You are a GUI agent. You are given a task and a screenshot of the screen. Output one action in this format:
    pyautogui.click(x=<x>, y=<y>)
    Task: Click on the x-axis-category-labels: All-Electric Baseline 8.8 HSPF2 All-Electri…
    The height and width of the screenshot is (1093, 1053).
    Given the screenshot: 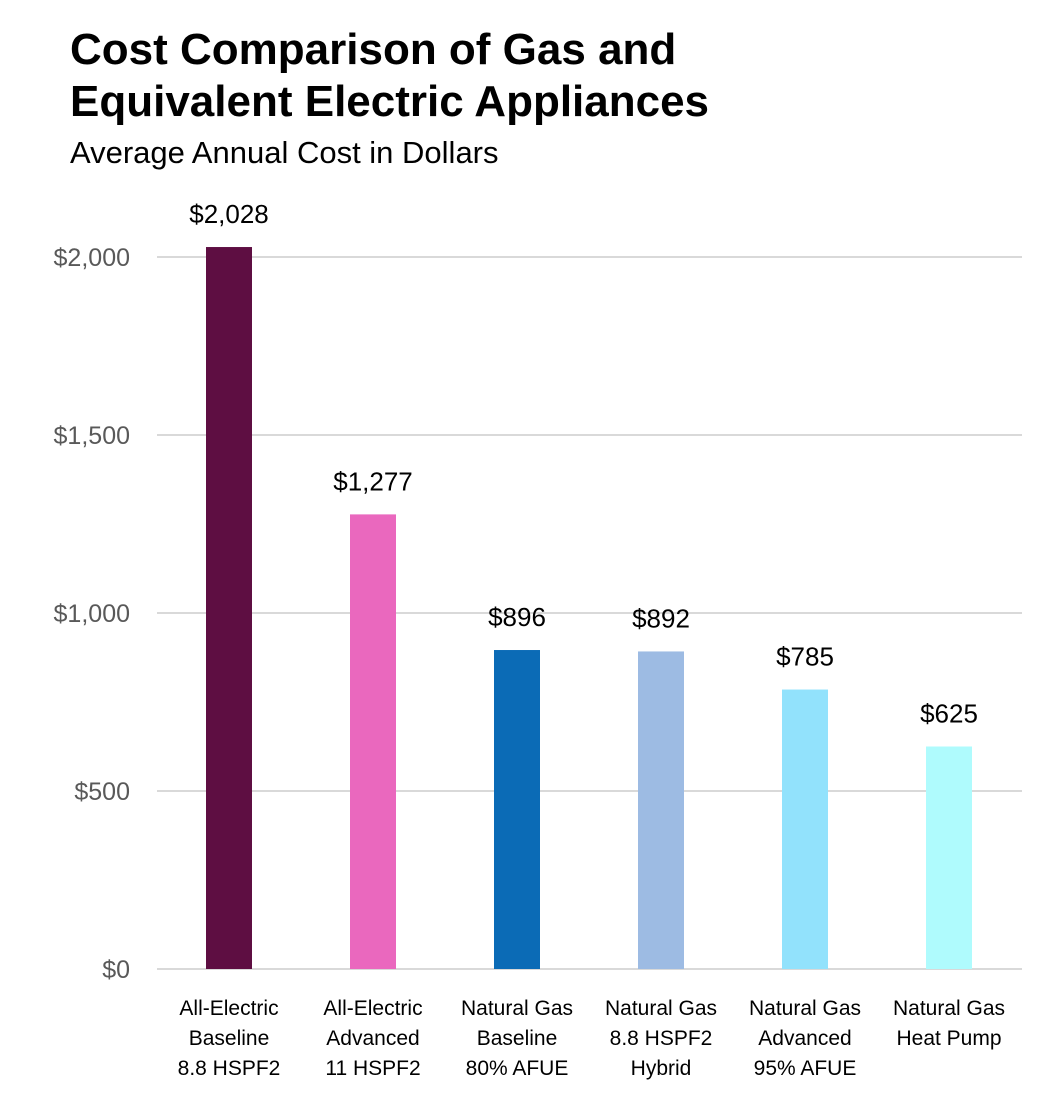 What is the action you would take?
    pyautogui.click(x=591, y=1038)
    